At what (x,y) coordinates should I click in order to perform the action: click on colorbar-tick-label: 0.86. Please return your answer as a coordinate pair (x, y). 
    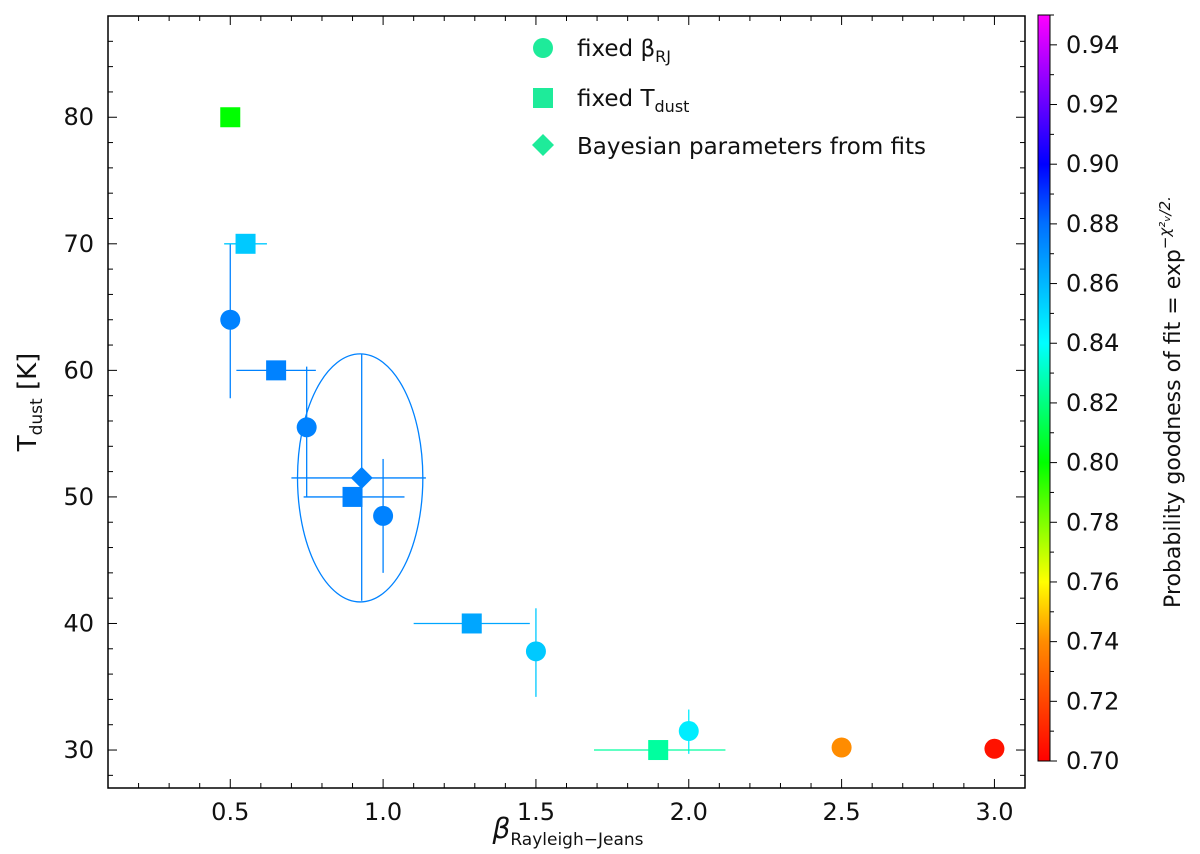
    Looking at the image, I should click on (1092, 284).